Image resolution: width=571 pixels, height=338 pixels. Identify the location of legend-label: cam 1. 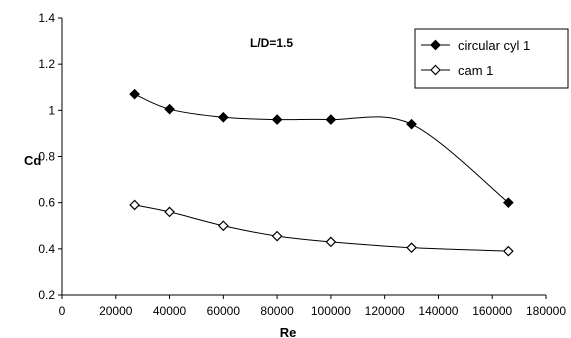
(475, 70).